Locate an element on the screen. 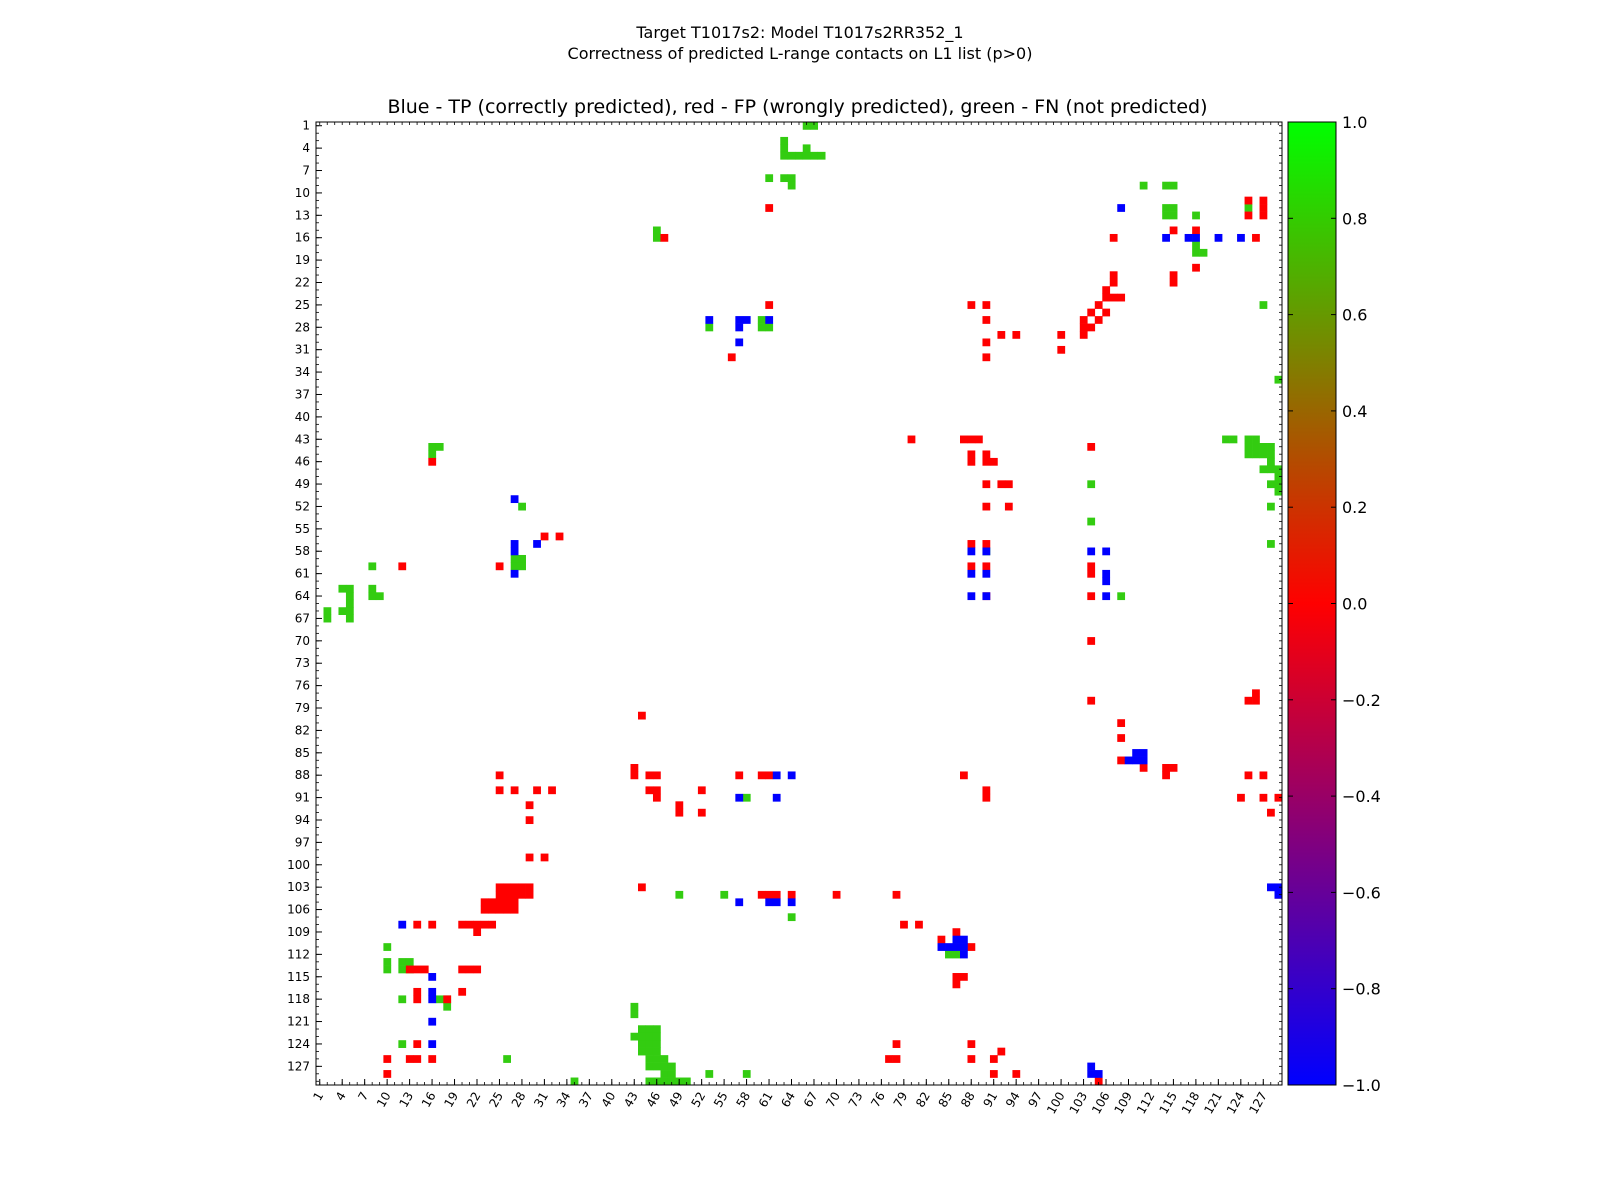  colorbar-tick-label: 0.4 is located at coordinates (1354, 411).